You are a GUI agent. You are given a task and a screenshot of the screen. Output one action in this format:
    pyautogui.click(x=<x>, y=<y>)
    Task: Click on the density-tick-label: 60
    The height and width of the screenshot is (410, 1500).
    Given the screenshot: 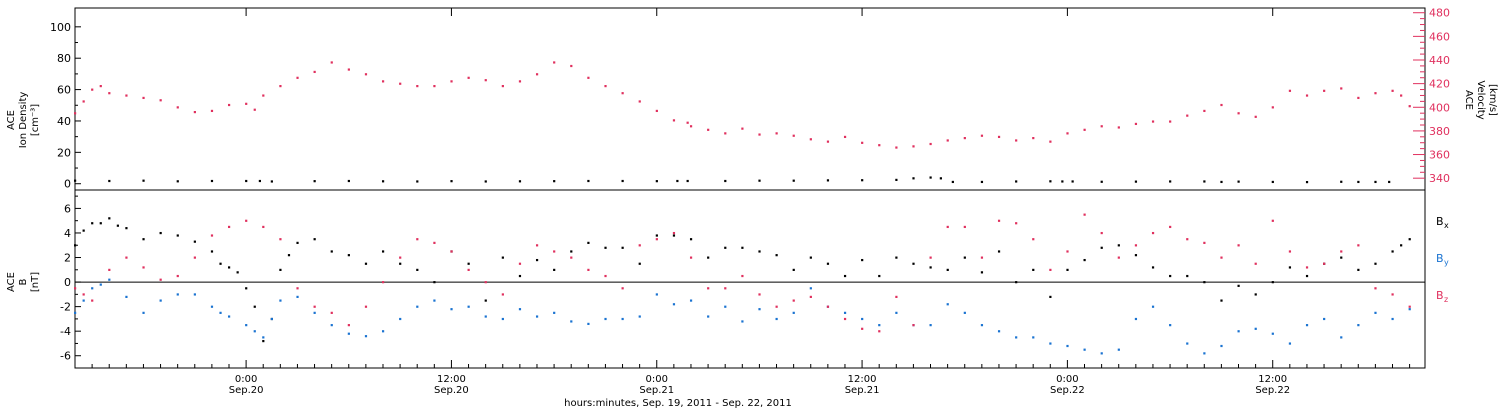 What is the action you would take?
    pyautogui.click(x=64, y=90)
    